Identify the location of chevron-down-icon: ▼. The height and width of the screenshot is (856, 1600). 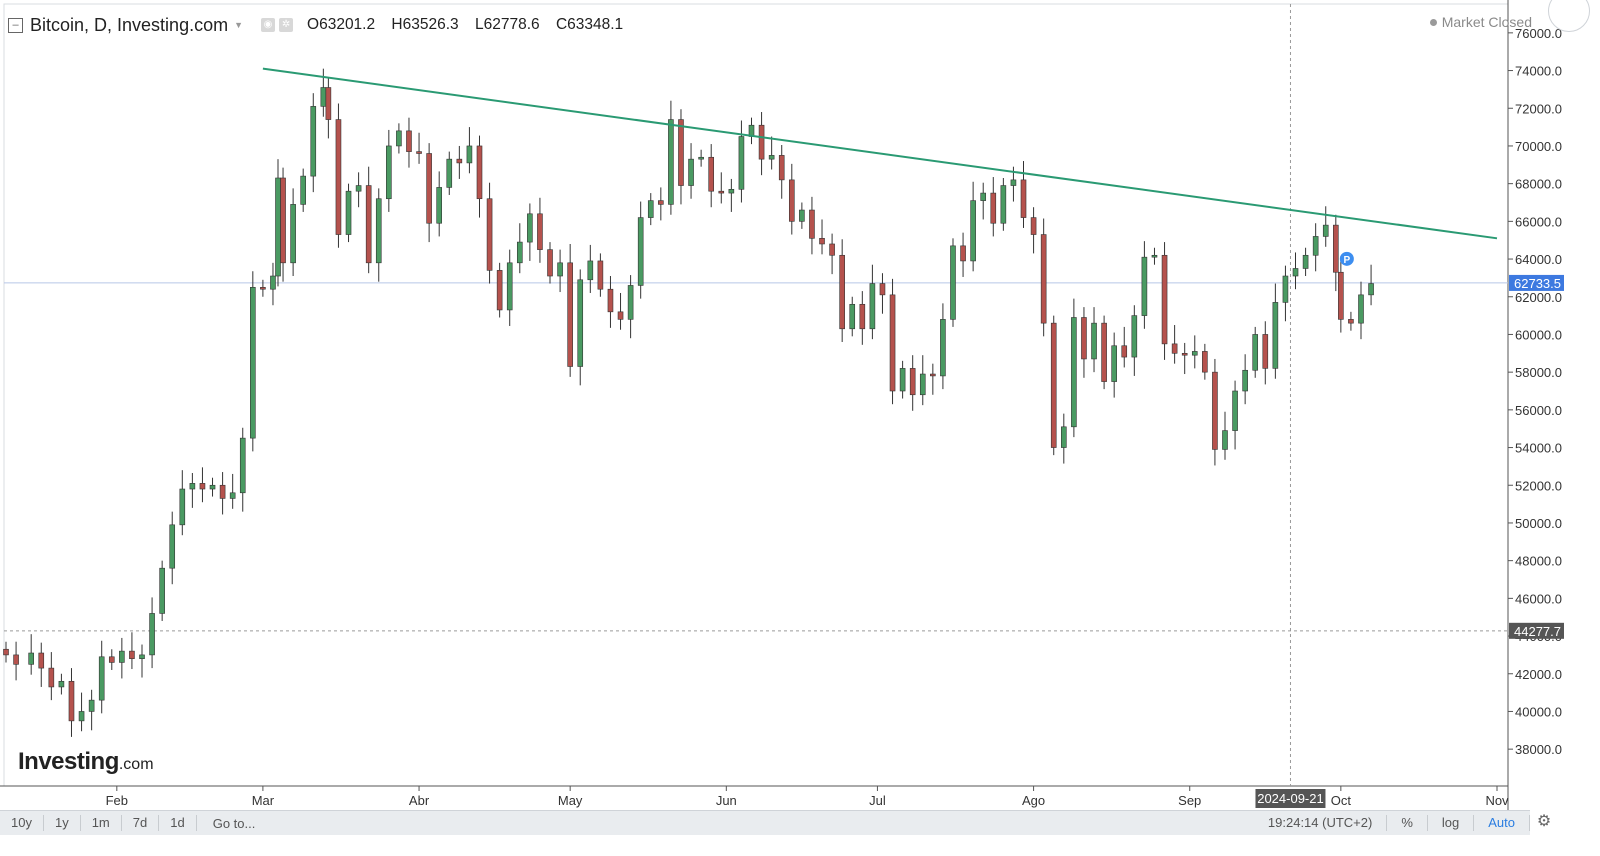
(239, 25).